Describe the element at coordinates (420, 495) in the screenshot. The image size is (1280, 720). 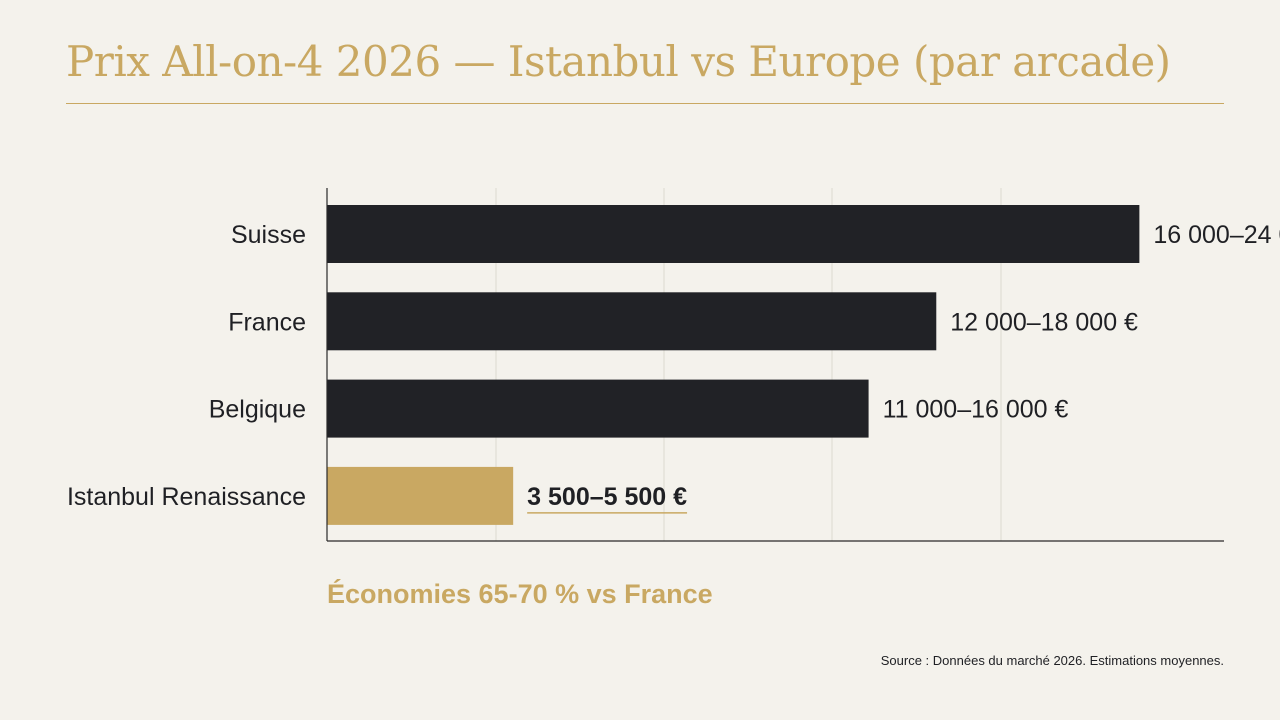
I see `bar-istanbul-renaissance` at that location.